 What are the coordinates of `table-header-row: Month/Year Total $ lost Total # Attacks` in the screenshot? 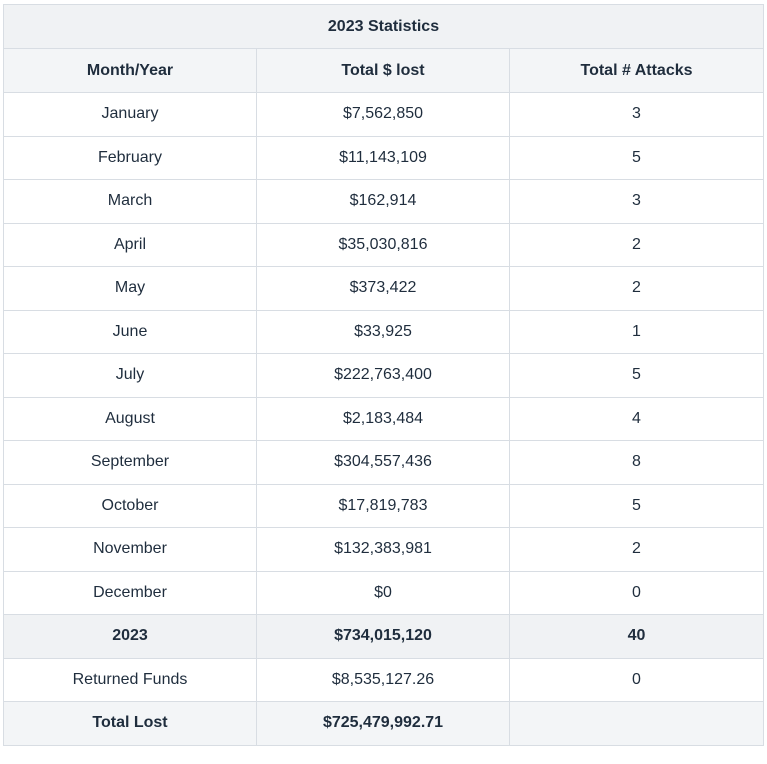 It's located at (384, 70).